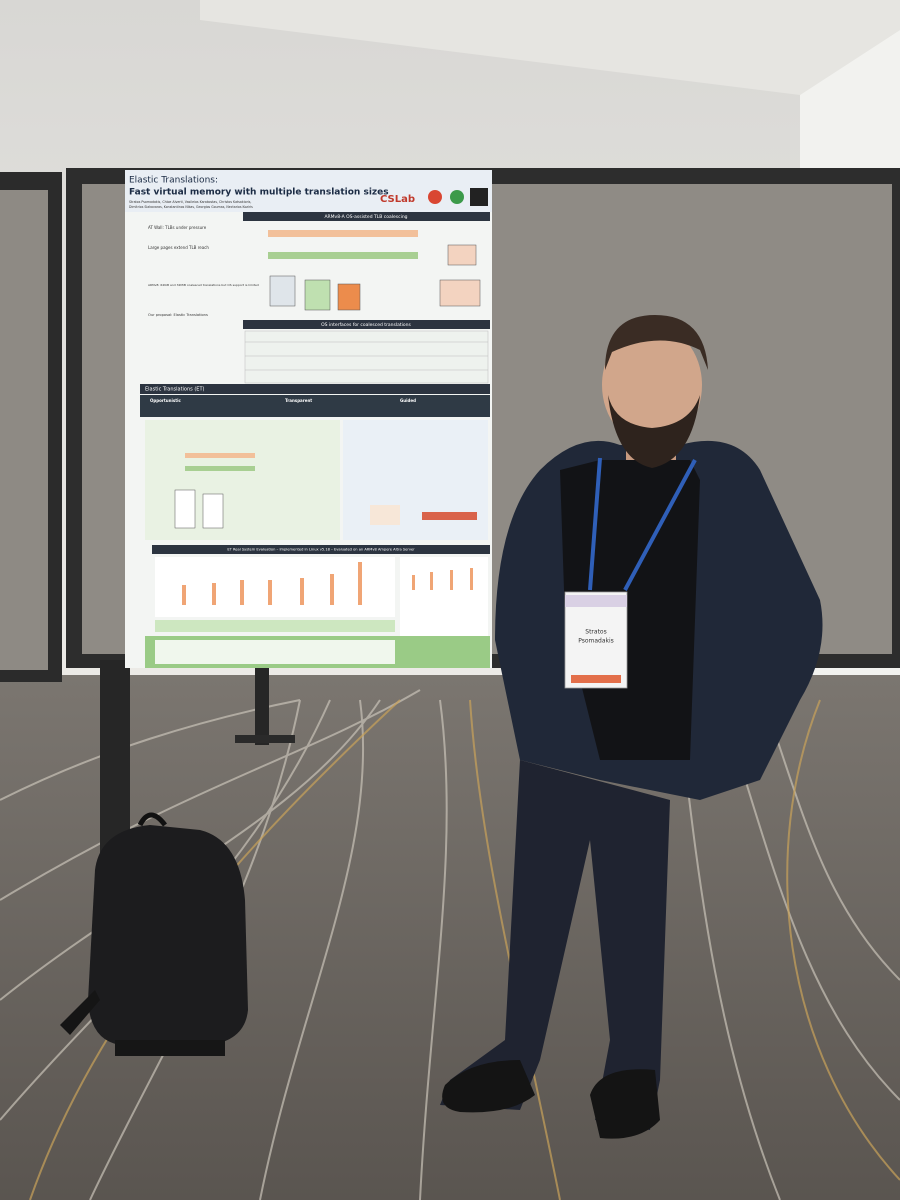 The height and width of the screenshot is (1200, 900). I want to click on pillar: Guided, so click(408, 400).